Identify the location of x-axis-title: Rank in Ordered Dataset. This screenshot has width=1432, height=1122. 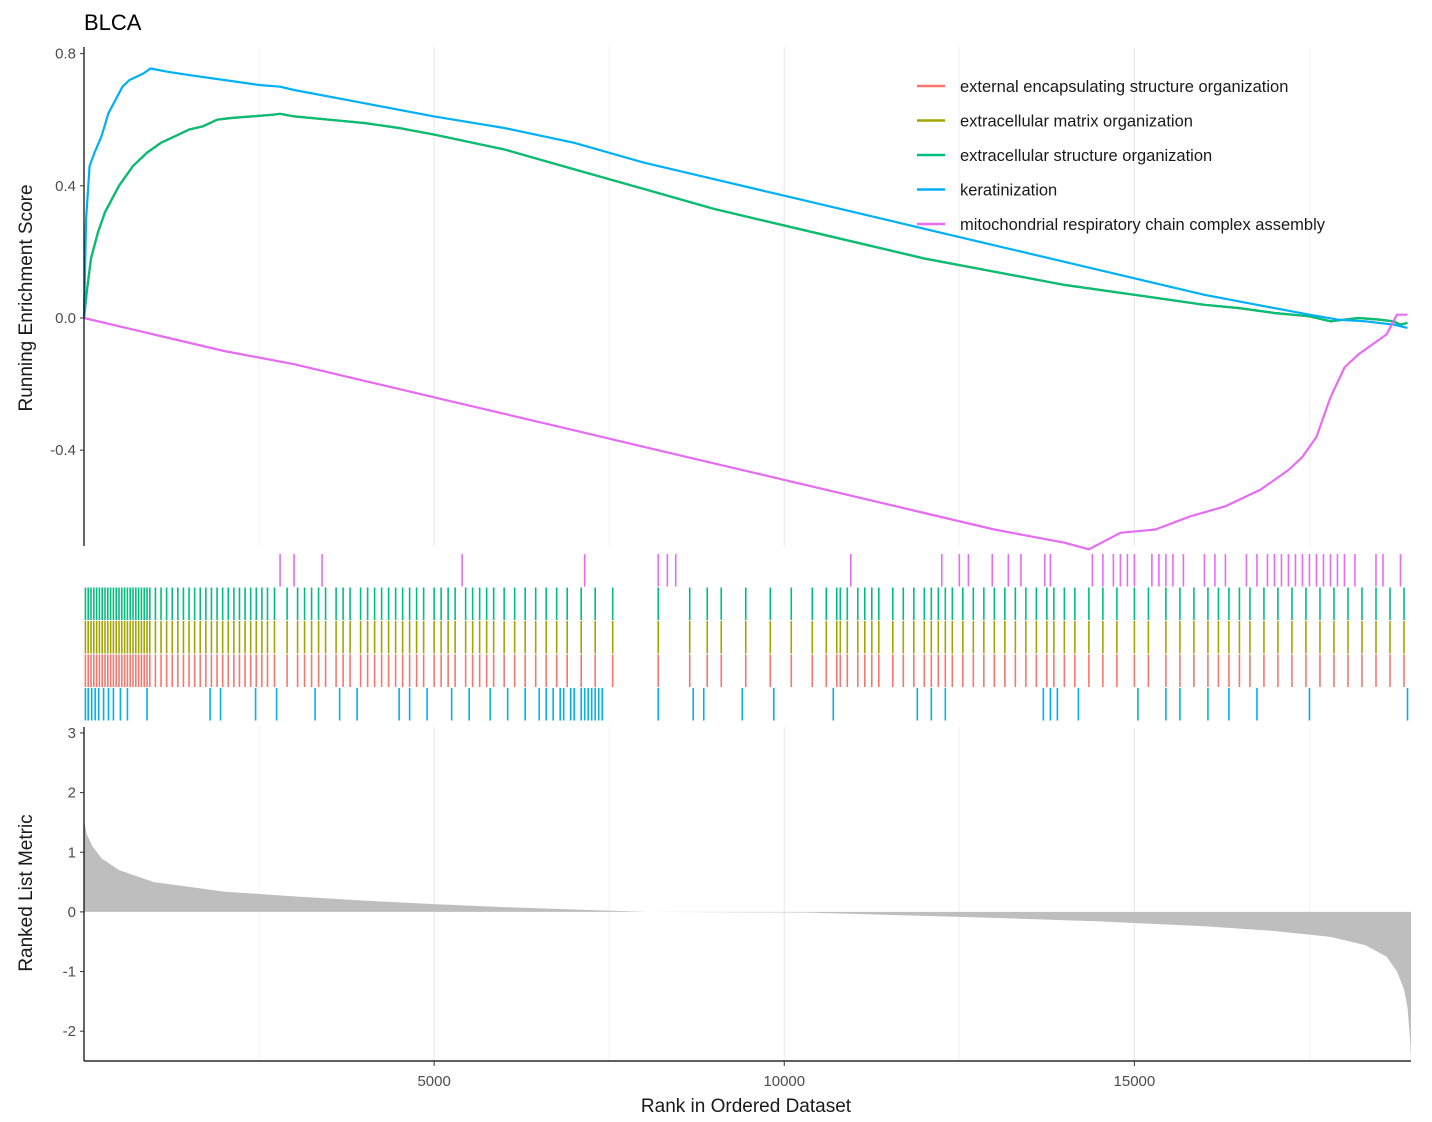
(746, 1106).